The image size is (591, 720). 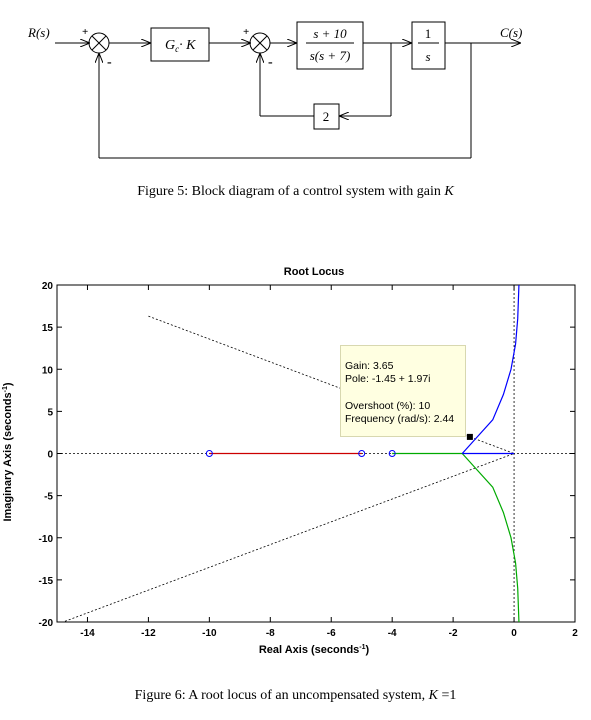 I want to click on y-tick-label: 0, so click(x=50, y=455).